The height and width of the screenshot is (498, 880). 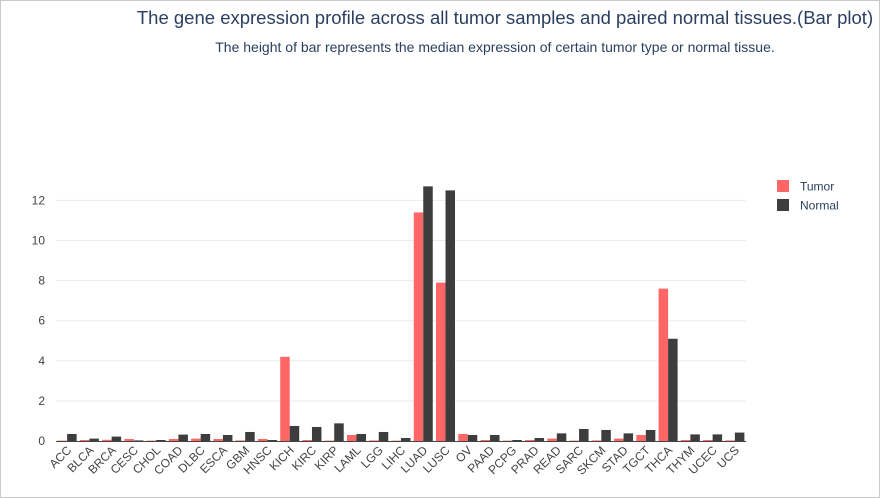 I want to click on bar-normal-sarc, so click(x=584, y=434).